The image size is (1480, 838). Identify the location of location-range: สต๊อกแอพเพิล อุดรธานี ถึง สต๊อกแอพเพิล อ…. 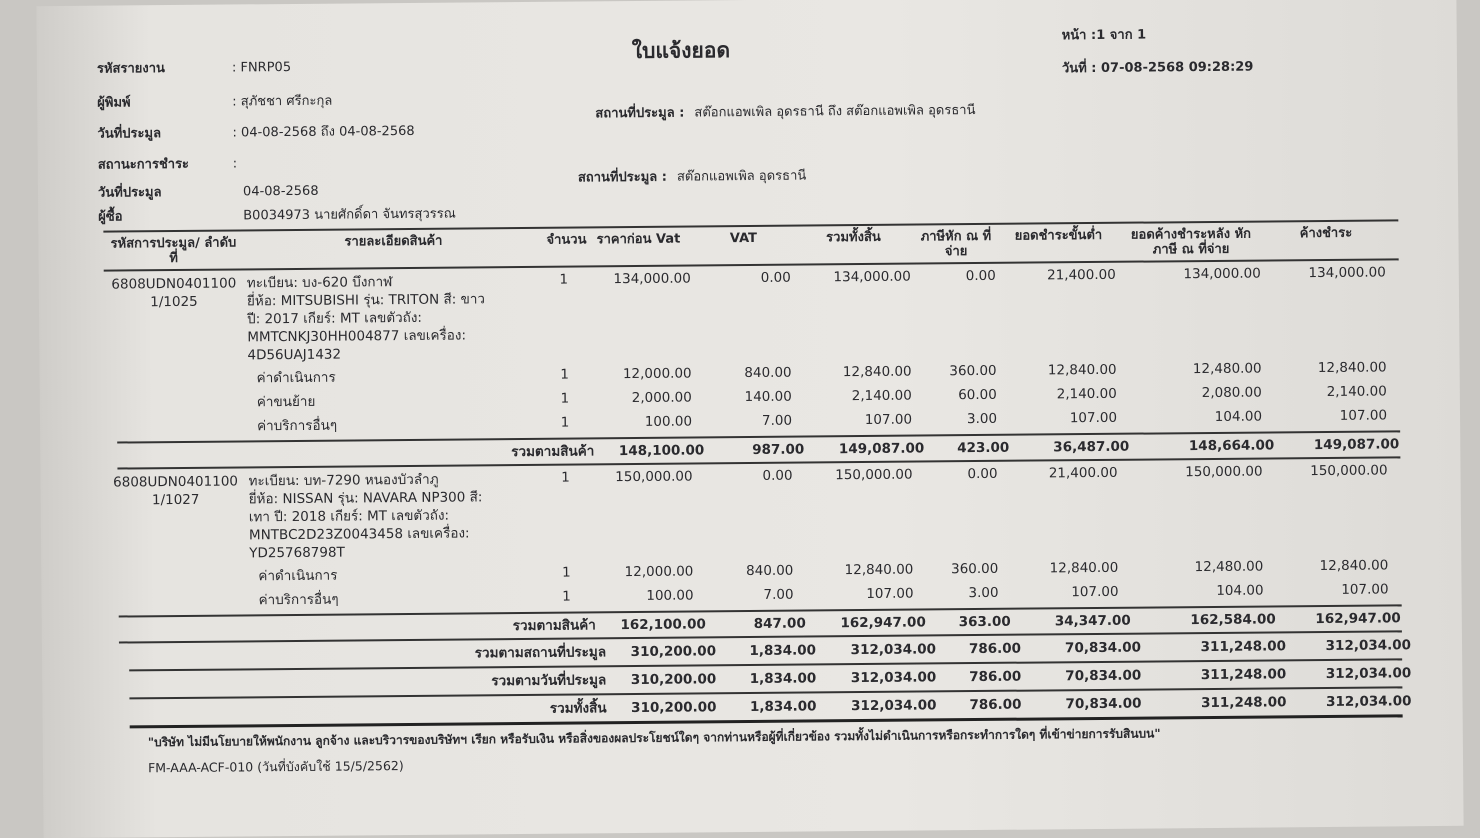
(835, 112).